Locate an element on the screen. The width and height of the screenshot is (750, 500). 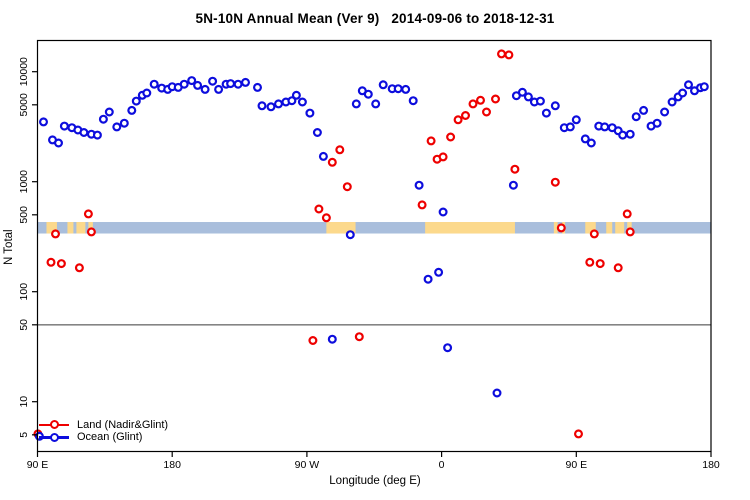
legend-item-land: Land (Nadir&Glint) is located at coordinates (103, 425).